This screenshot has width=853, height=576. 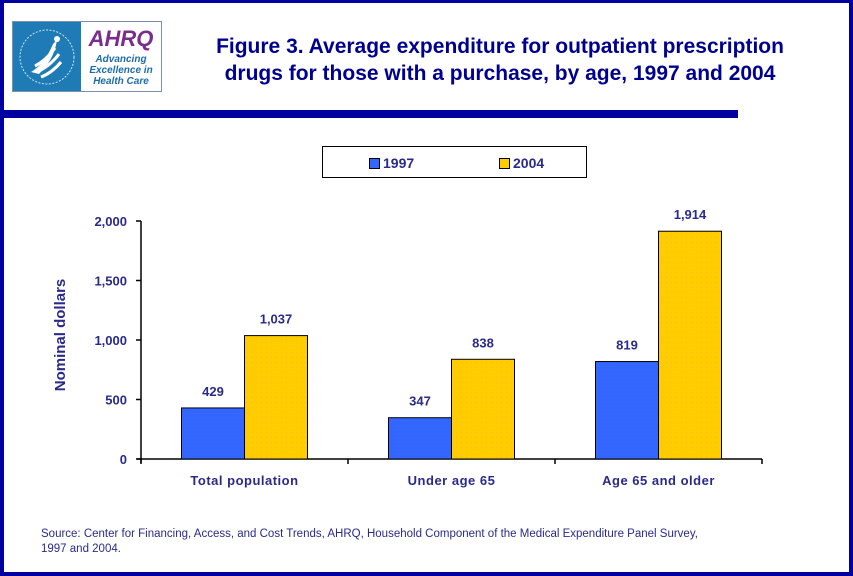 I want to click on source-line2: 1997 and 2004., so click(x=81, y=549).